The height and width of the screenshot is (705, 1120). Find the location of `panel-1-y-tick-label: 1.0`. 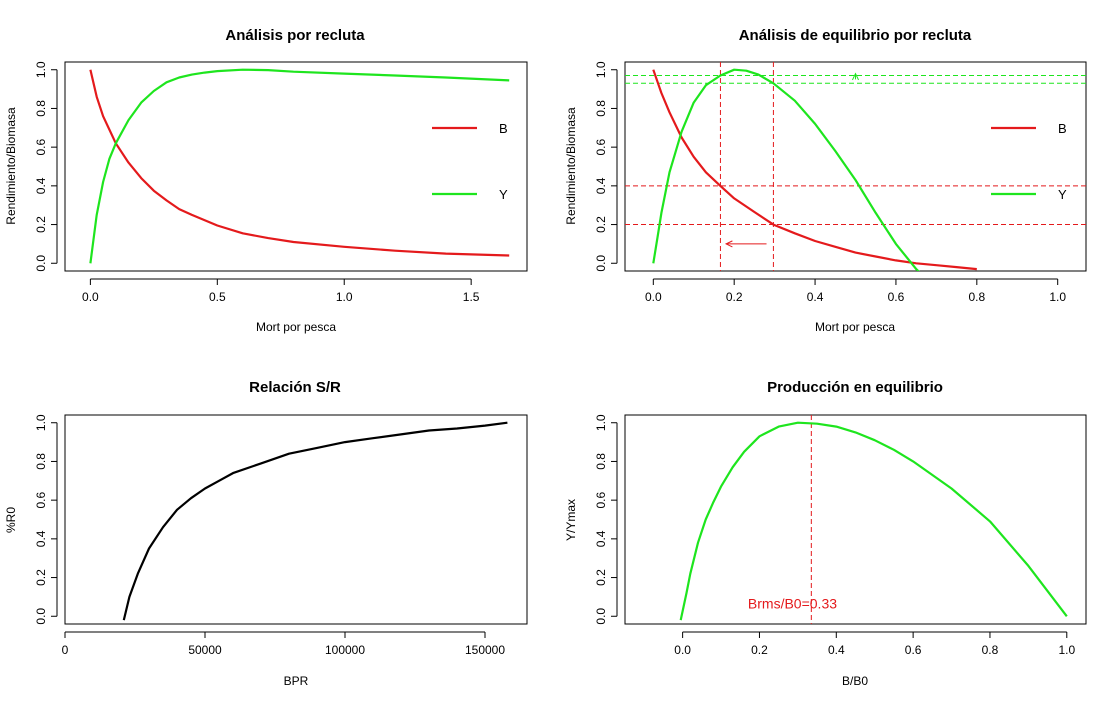

panel-1-y-tick-label: 1.0 is located at coordinates (601, 69).